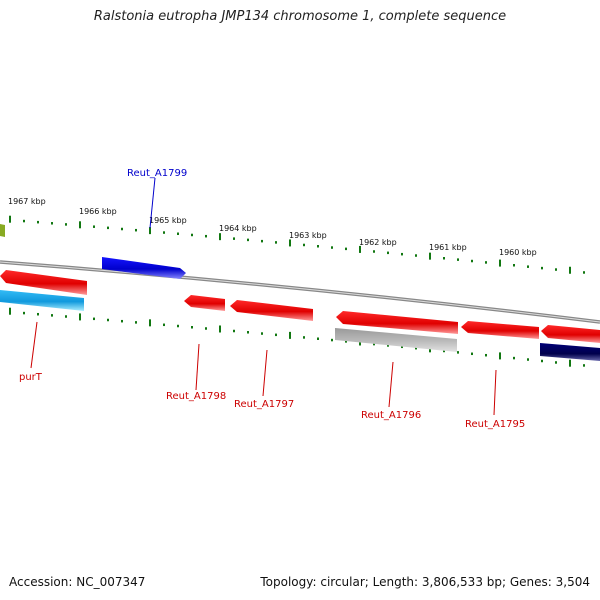 Image resolution: width=600 pixels, height=600 pixels. I want to click on scale-label: 1966 kbp, so click(98, 211).